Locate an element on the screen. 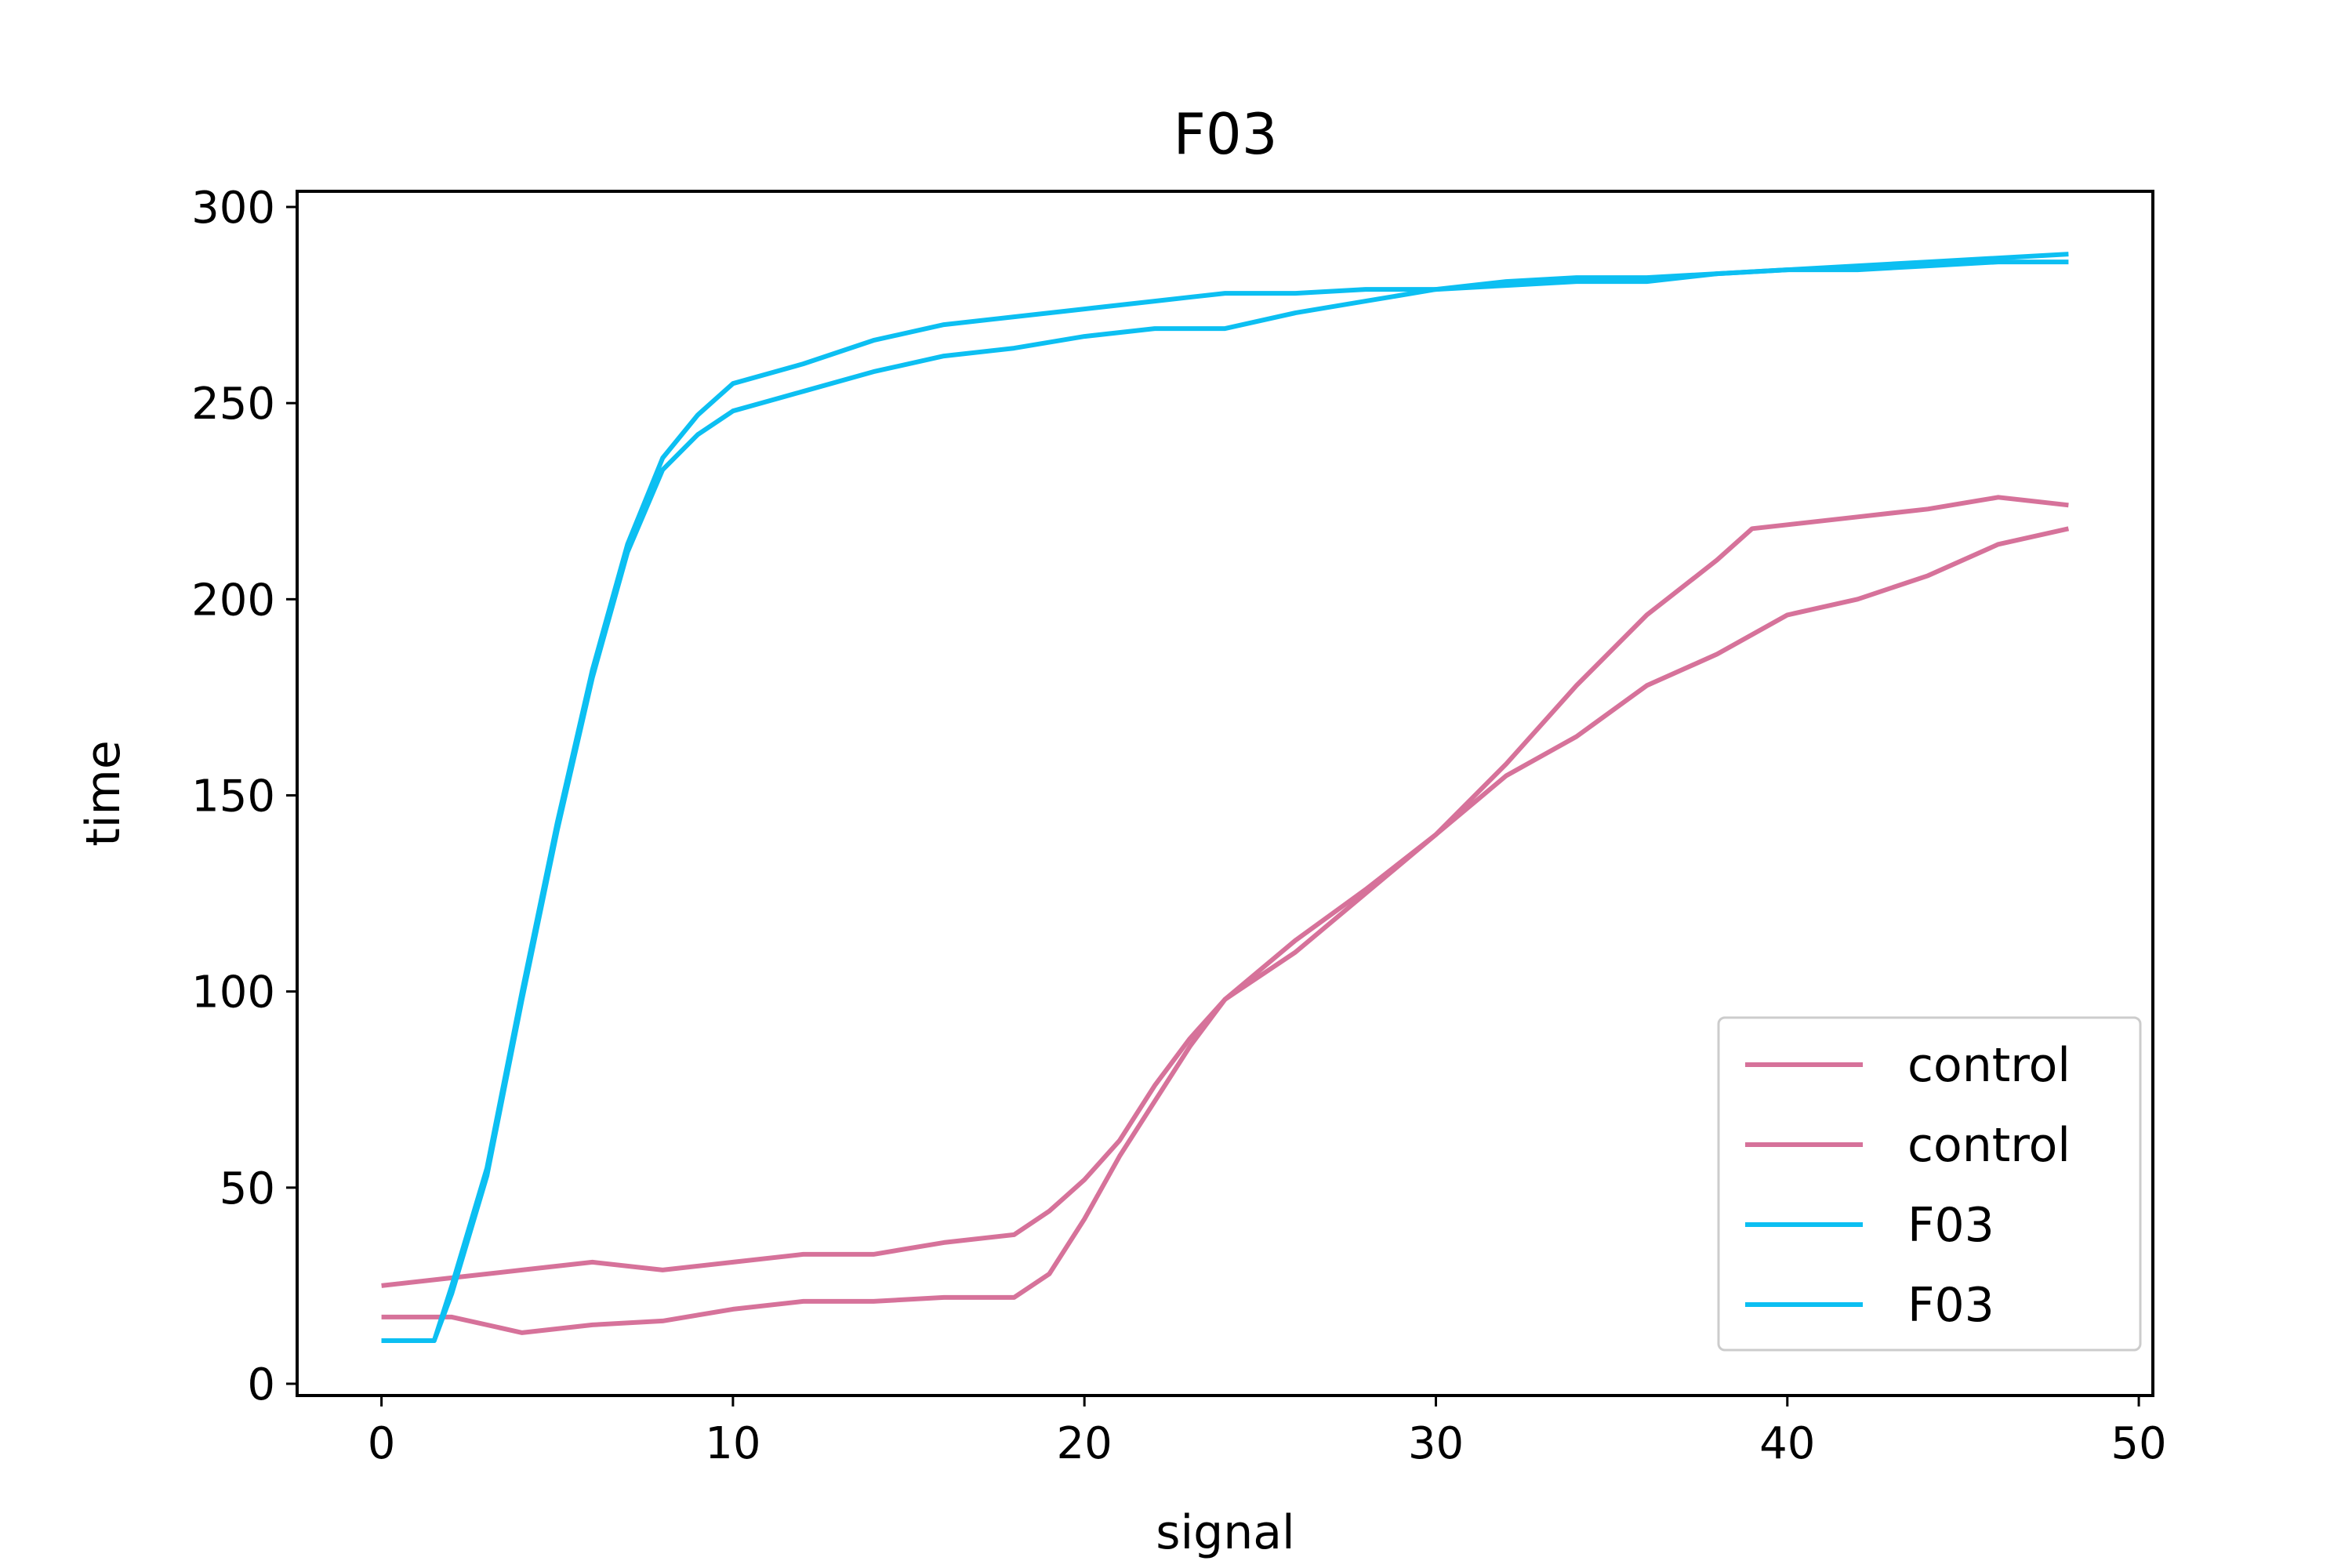  x-tick-label: 40 is located at coordinates (1787, 1443).